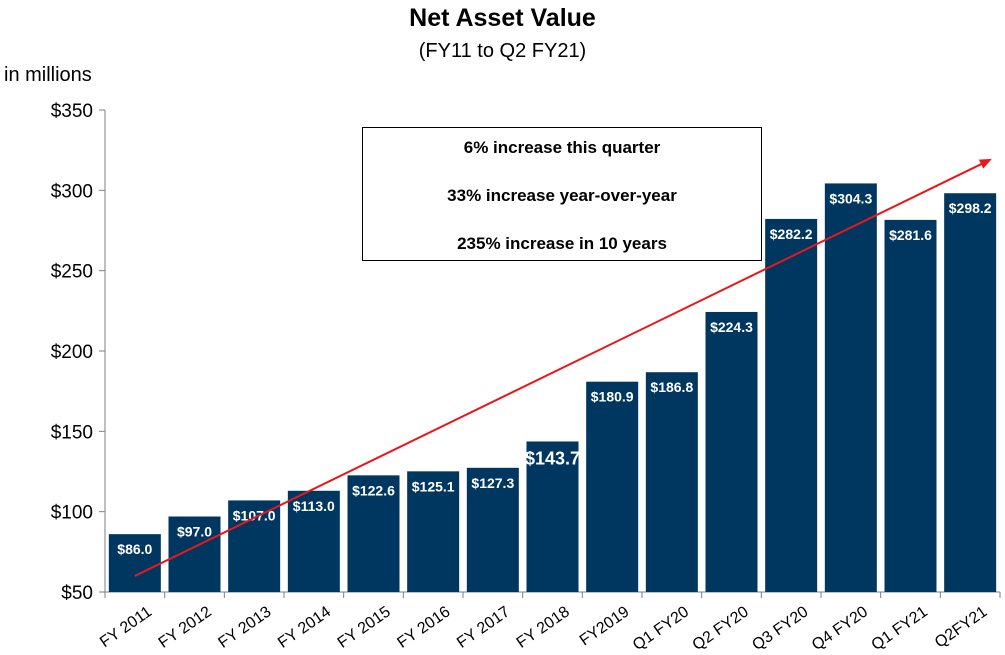 The height and width of the screenshot is (655, 1005). What do you see at coordinates (72, 432) in the screenshot?
I see `y-tick-label: $150` at bounding box center [72, 432].